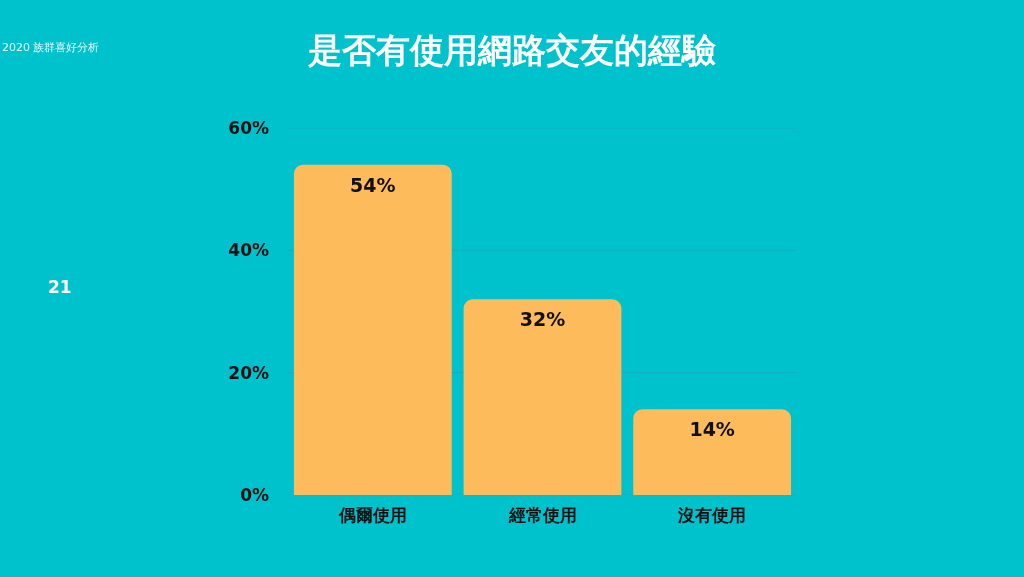  Describe the element at coordinates (712, 515) in the screenshot. I see `x-tick-label: 沒有使用` at that location.